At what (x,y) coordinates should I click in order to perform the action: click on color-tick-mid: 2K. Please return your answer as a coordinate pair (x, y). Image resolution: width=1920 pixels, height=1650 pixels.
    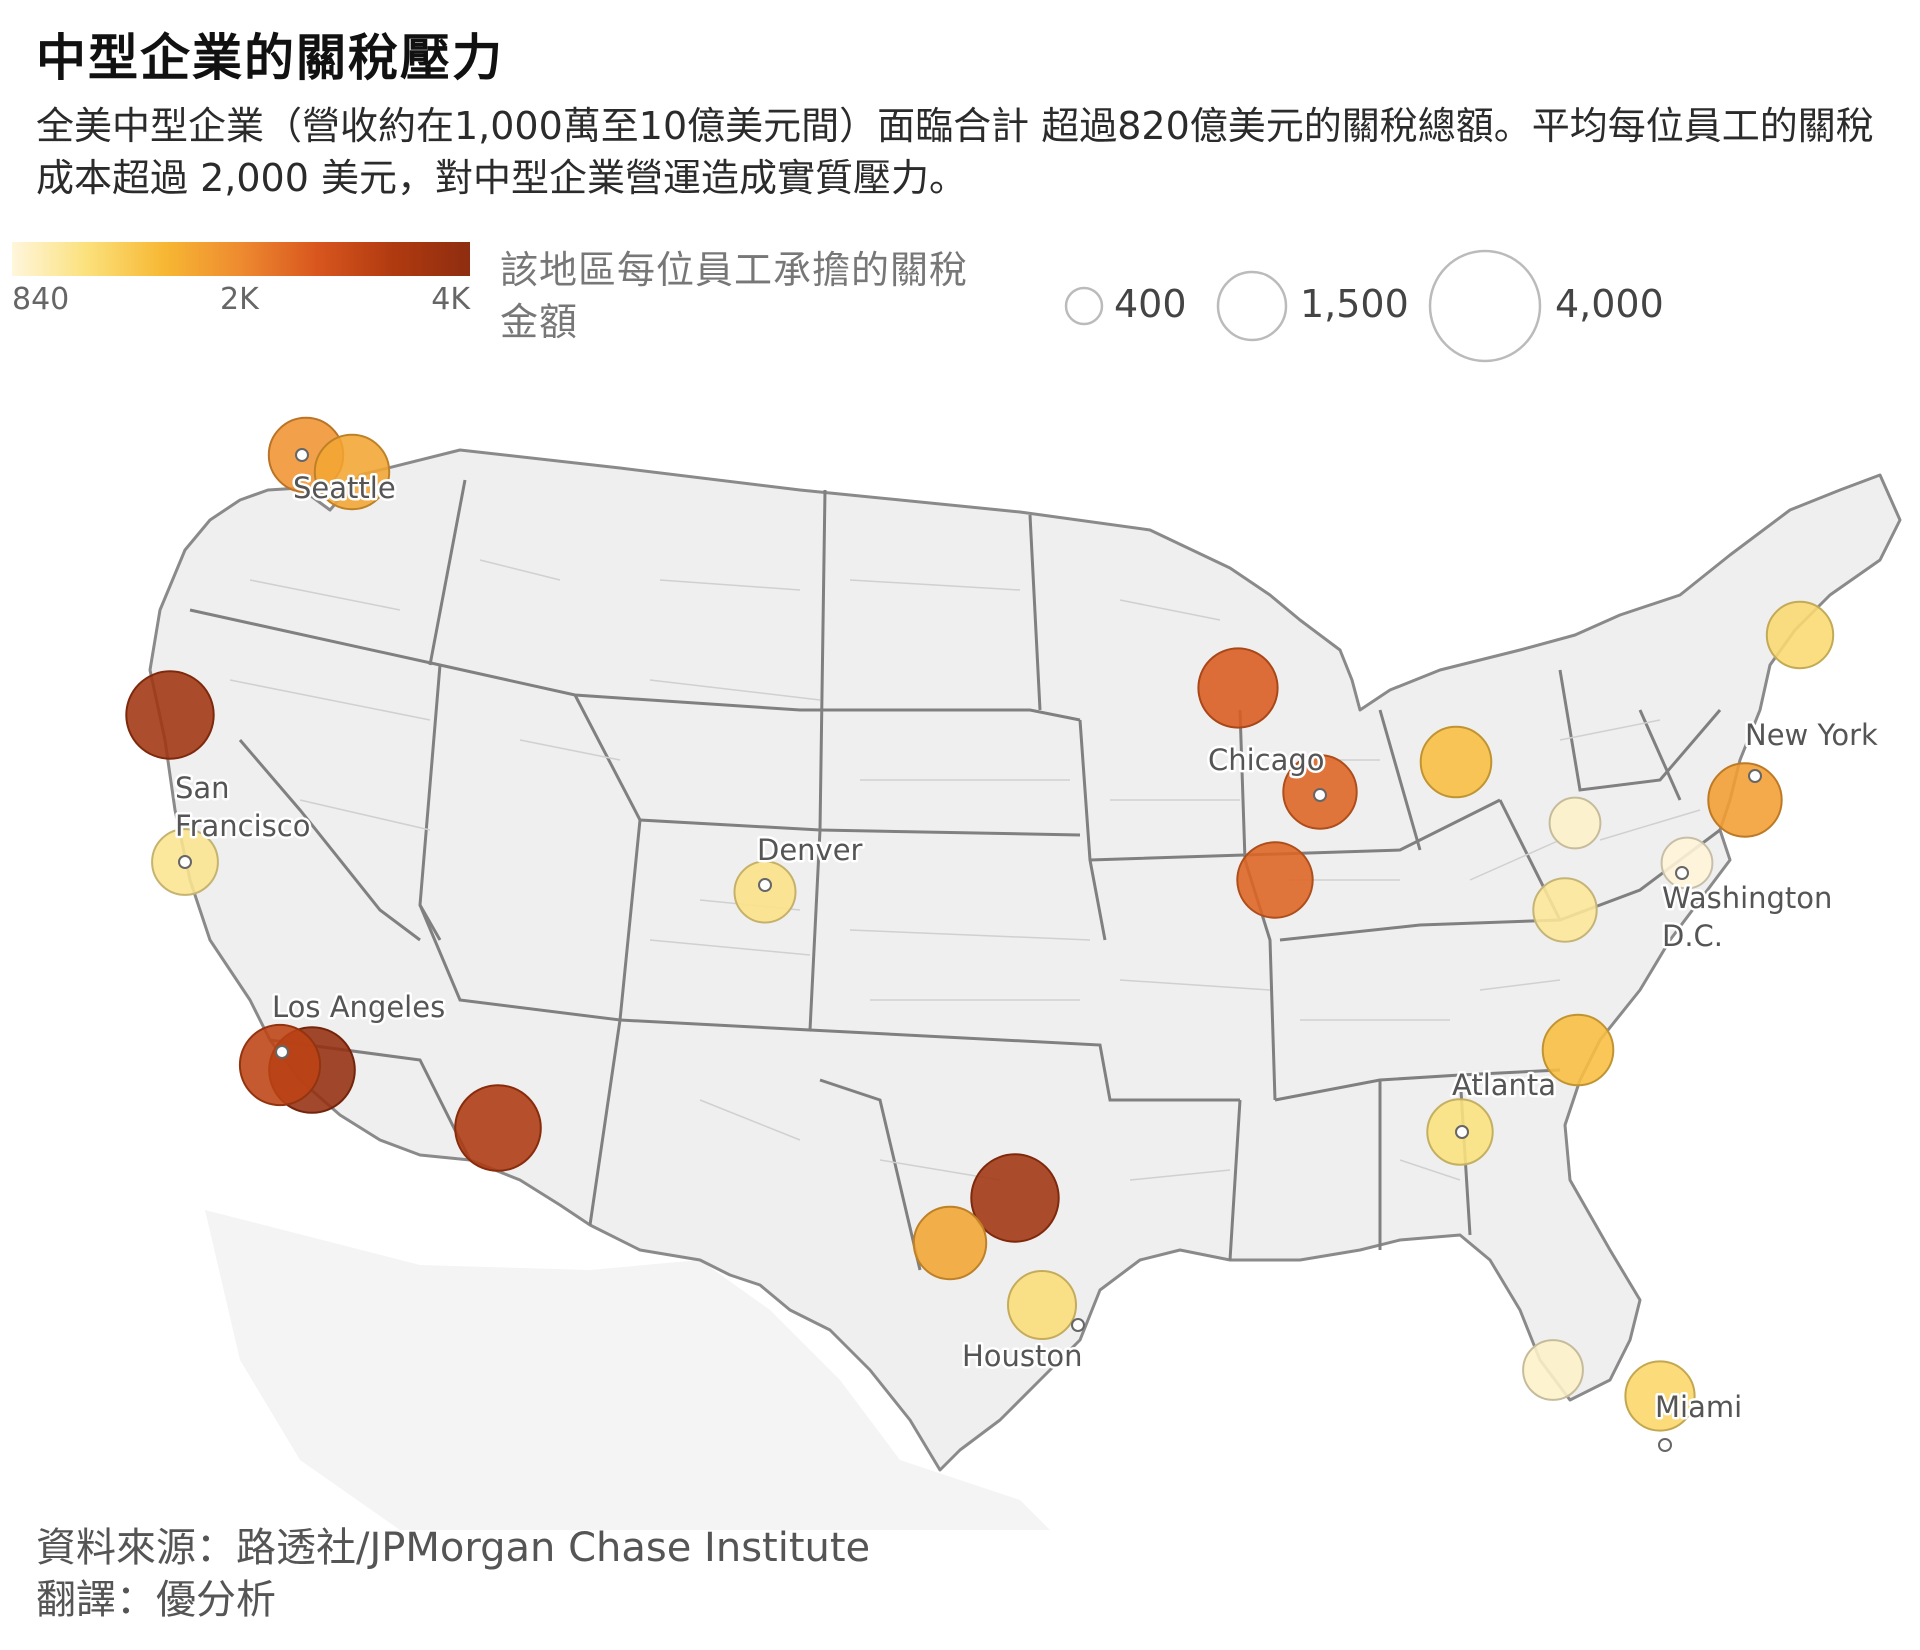
    Looking at the image, I should click on (239, 299).